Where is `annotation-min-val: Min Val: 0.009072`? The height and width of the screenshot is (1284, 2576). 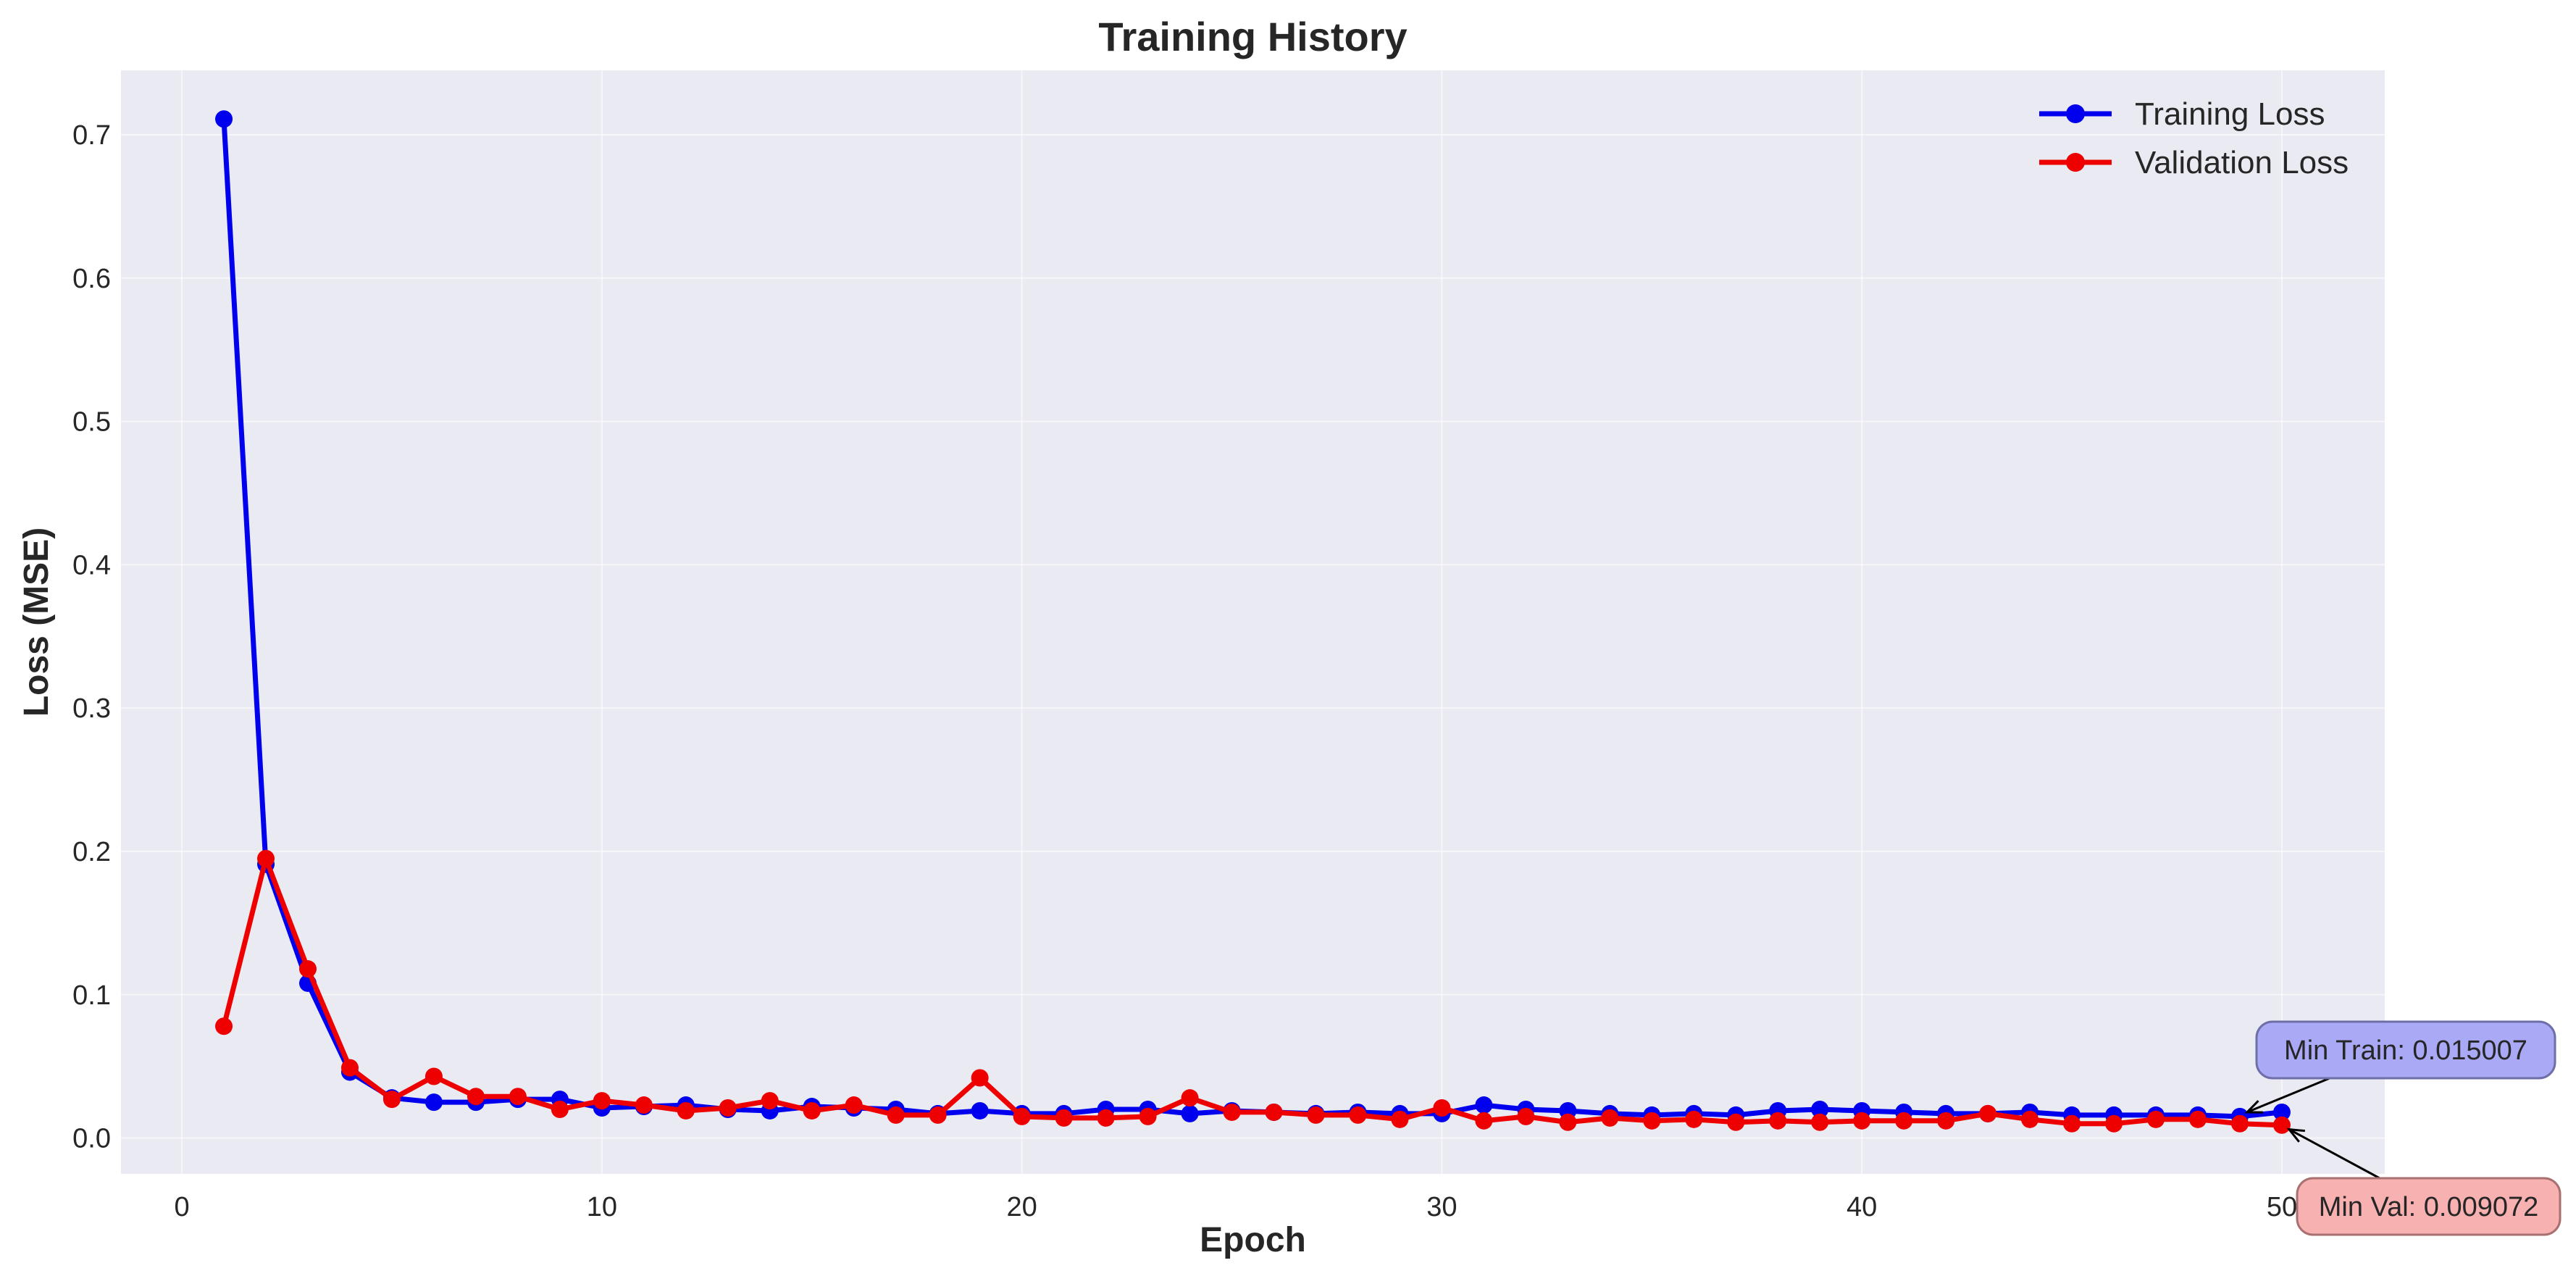
annotation-min-val: Min Val: 0.009072 is located at coordinates (2424, 1181).